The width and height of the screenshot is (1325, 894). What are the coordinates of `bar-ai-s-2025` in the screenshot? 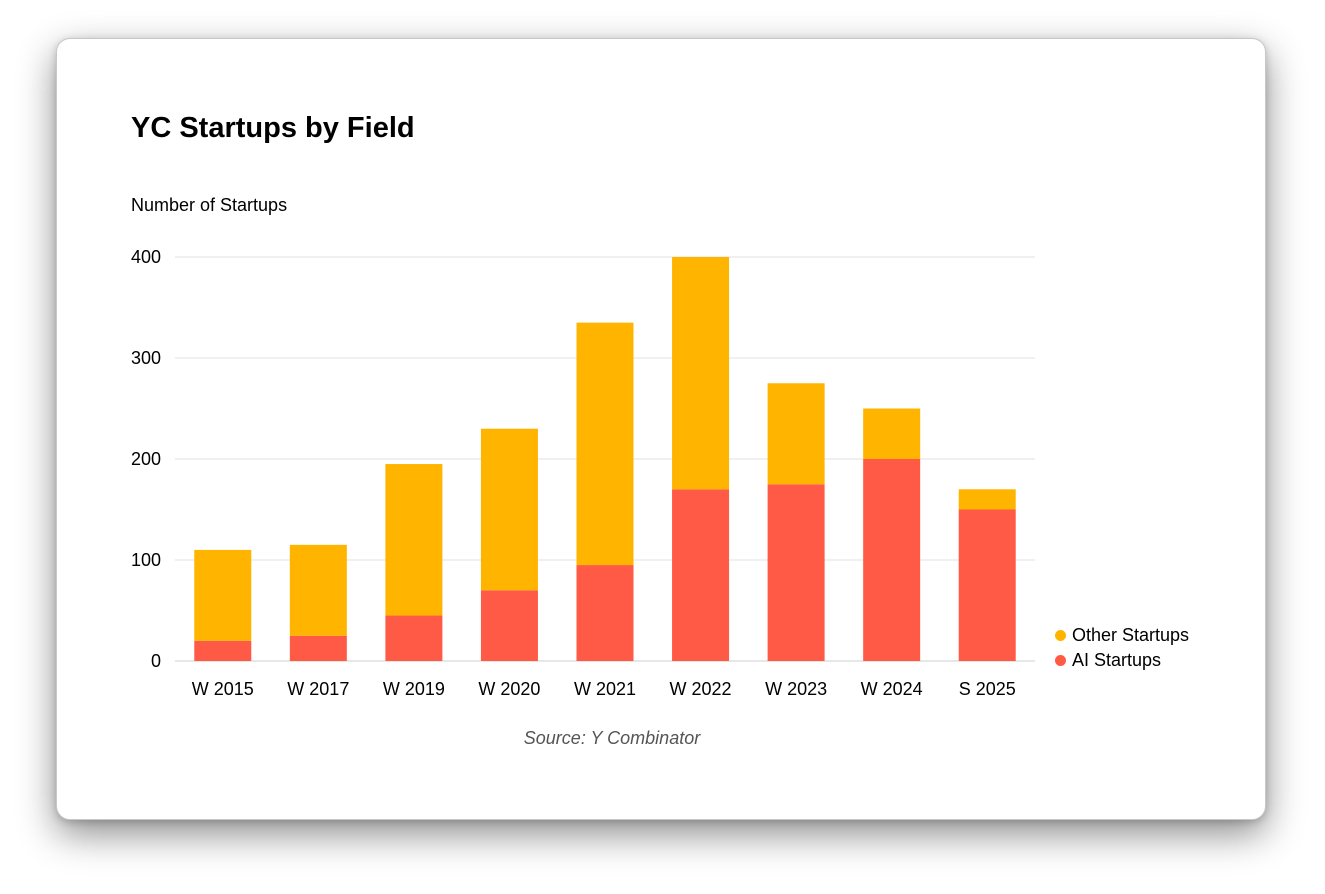 It's located at (987, 585).